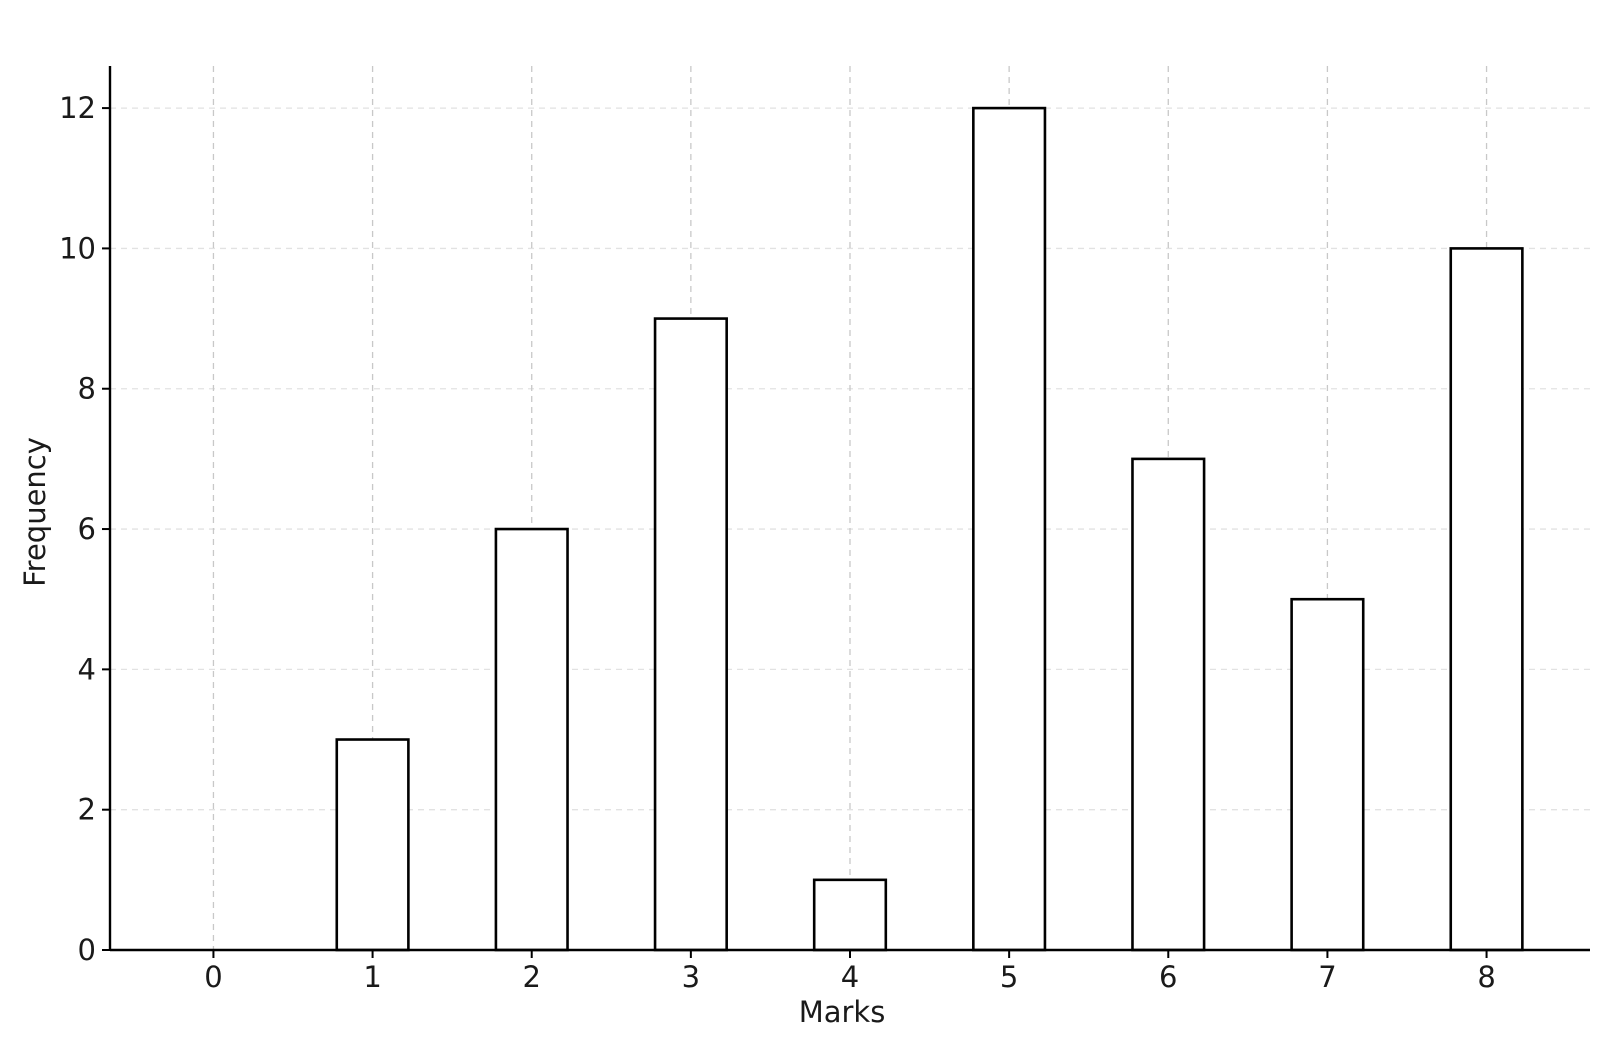 Image resolution: width=1600 pixels, height=1045 pixels. I want to click on y-tick-label: 12, so click(77, 108).